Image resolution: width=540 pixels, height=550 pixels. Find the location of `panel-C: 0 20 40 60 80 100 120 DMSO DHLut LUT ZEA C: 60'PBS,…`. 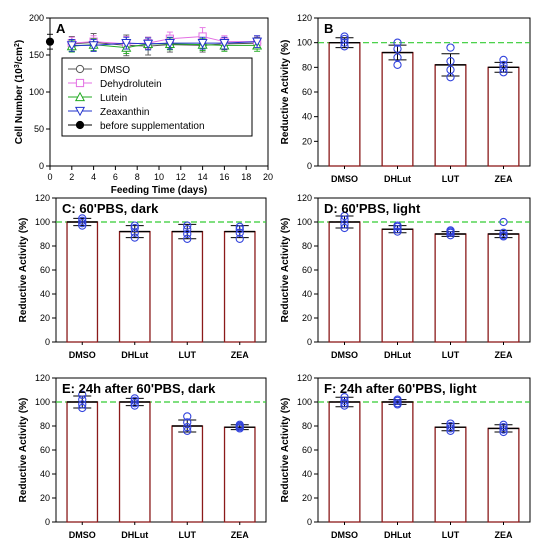

panel-C: 0 20 40 60 80 100 120 DMSO DHLut LUT ZEA C: 60'PBS,… is located at coordinates (142, 276).